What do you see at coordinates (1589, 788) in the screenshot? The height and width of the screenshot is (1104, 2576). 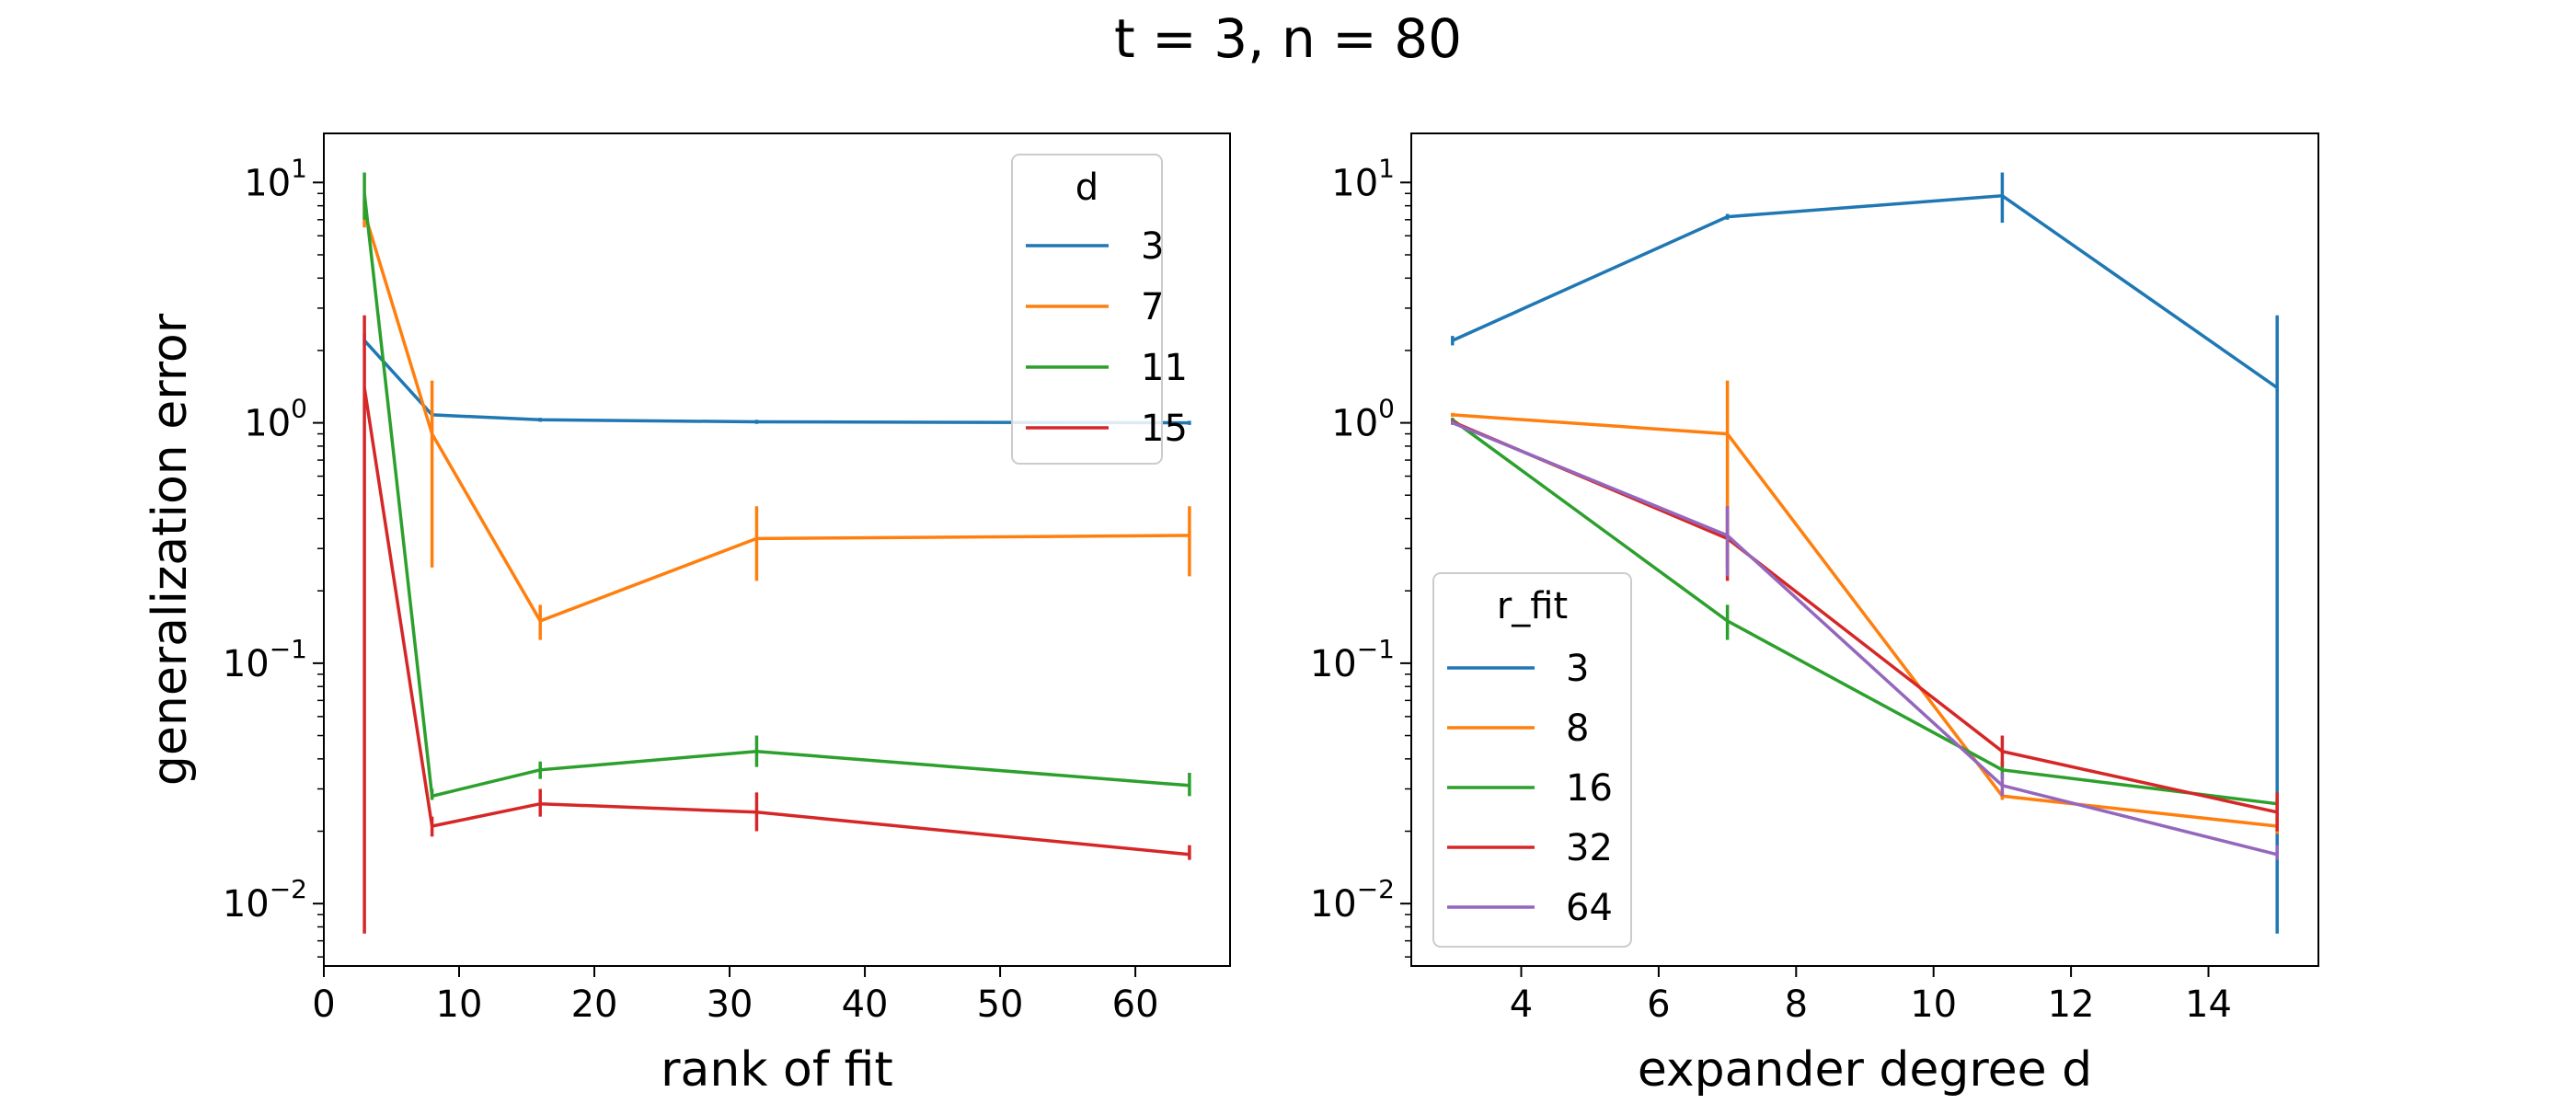 I see `legend-label-16: 16` at bounding box center [1589, 788].